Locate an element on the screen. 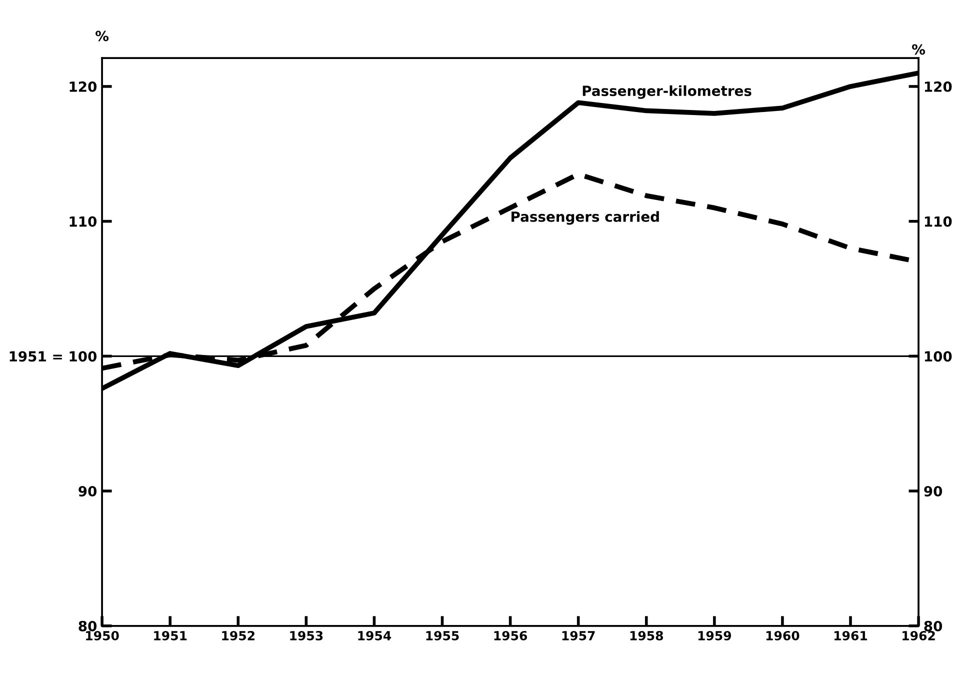 The image size is (972, 684). x-tick-label: 1961 is located at coordinates (851, 635).